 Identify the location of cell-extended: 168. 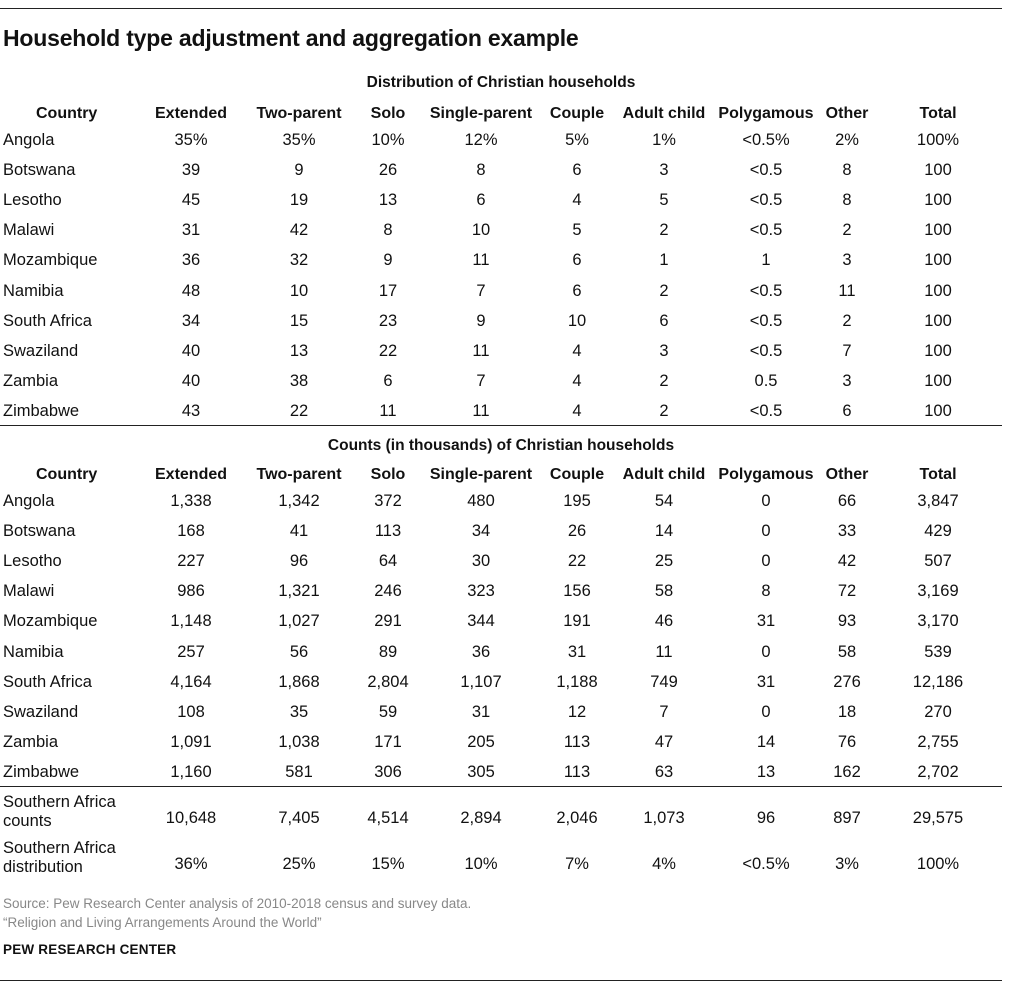
(191, 531).